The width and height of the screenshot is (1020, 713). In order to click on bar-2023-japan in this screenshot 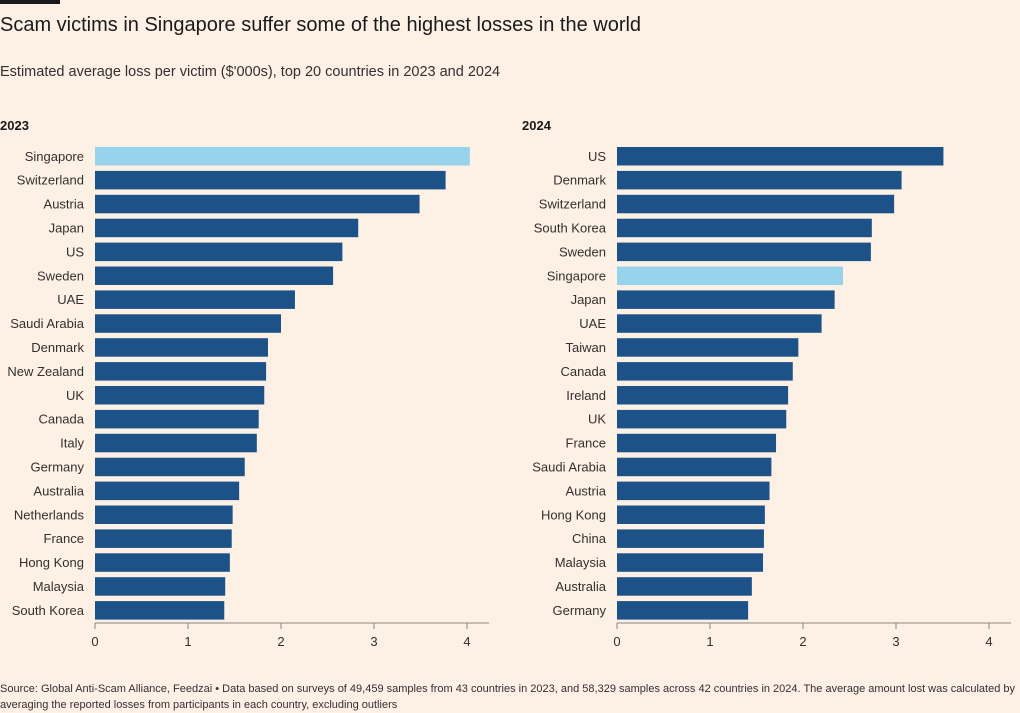, I will do `click(227, 228)`.